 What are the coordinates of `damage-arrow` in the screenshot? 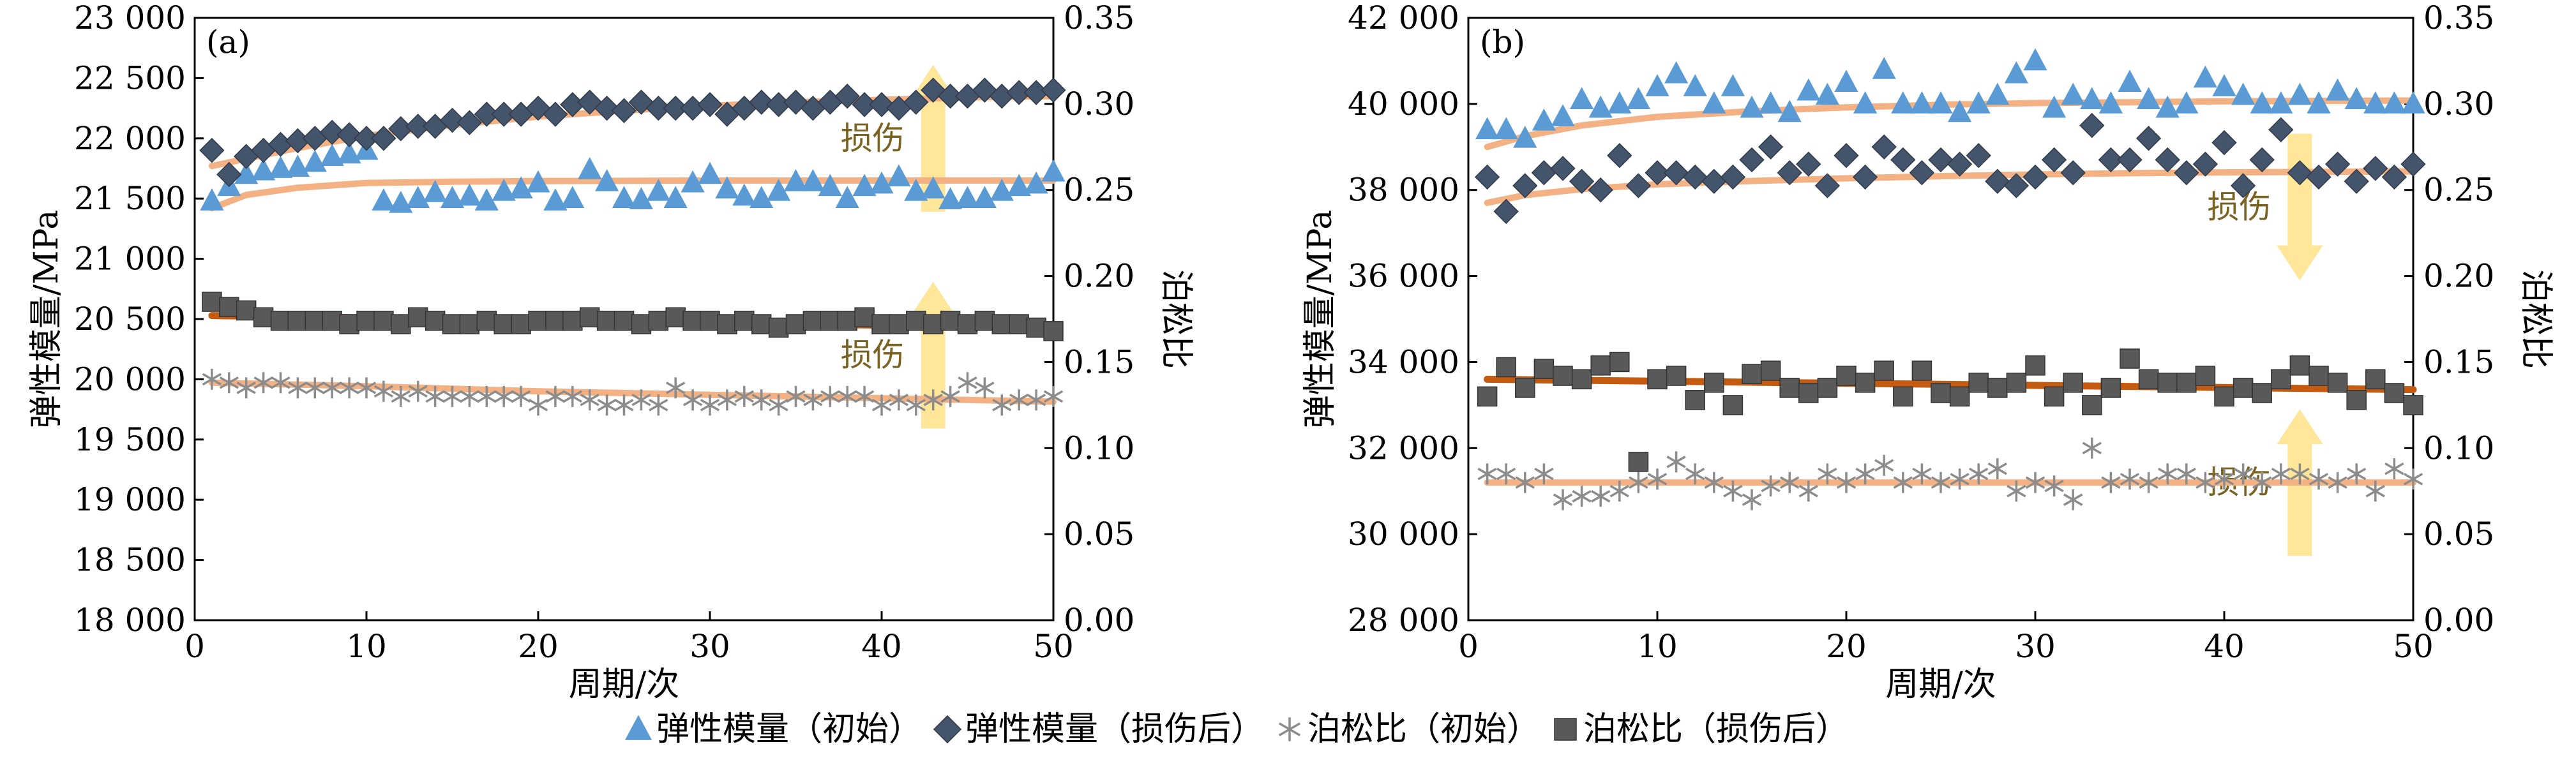 It's located at (2300, 207).